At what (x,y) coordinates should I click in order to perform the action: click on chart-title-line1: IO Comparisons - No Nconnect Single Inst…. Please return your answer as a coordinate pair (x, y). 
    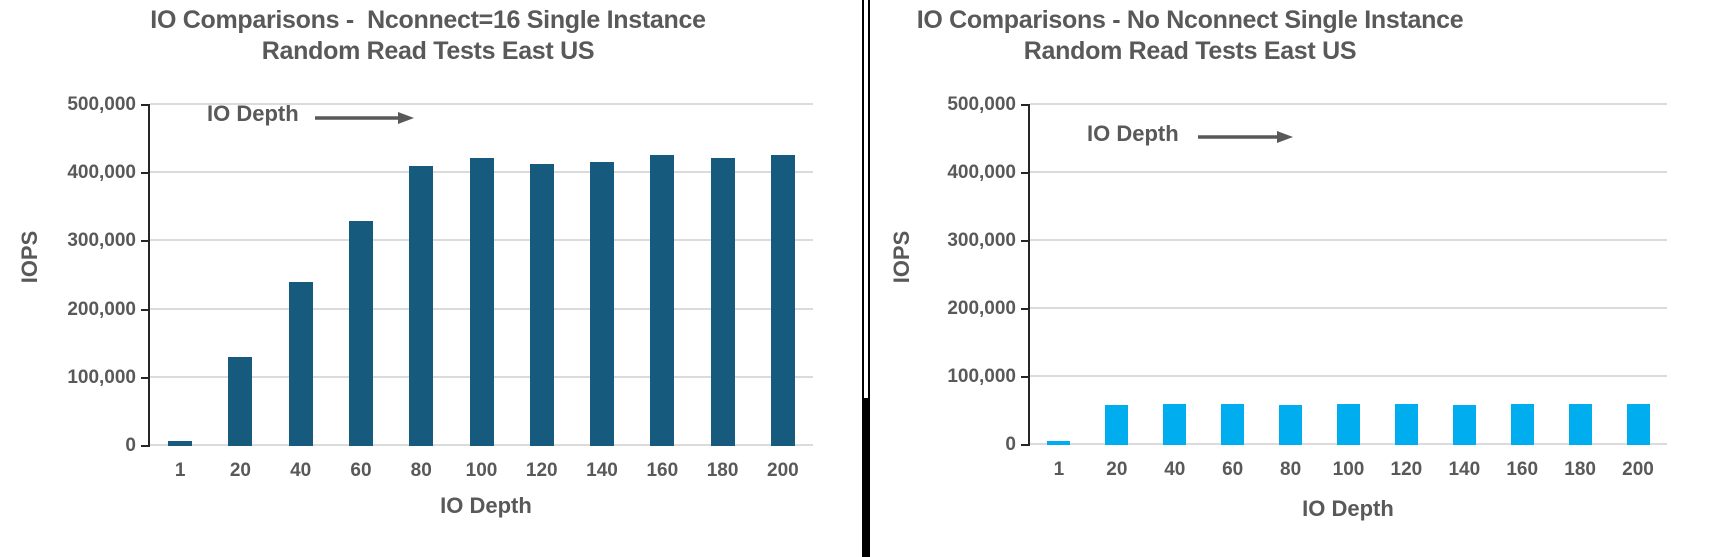
    Looking at the image, I should click on (1190, 20).